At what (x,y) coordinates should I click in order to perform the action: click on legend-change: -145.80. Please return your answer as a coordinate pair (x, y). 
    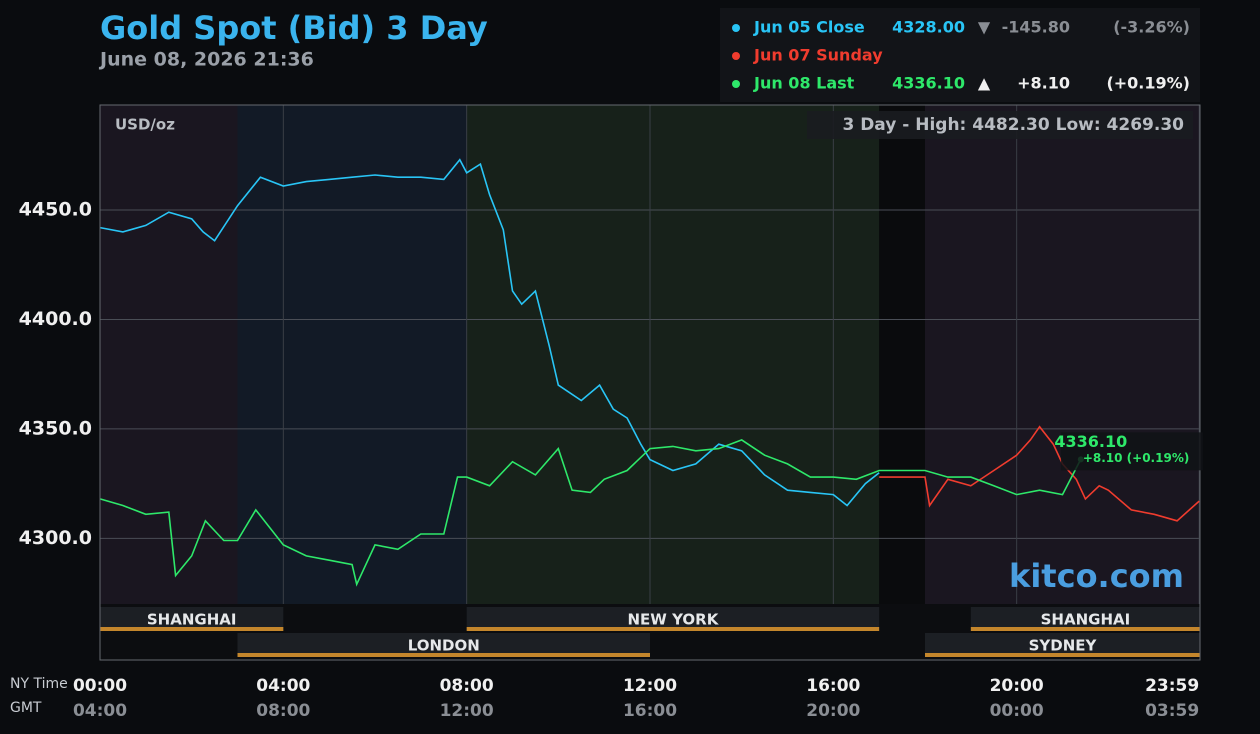
    Looking at the image, I should click on (1036, 27).